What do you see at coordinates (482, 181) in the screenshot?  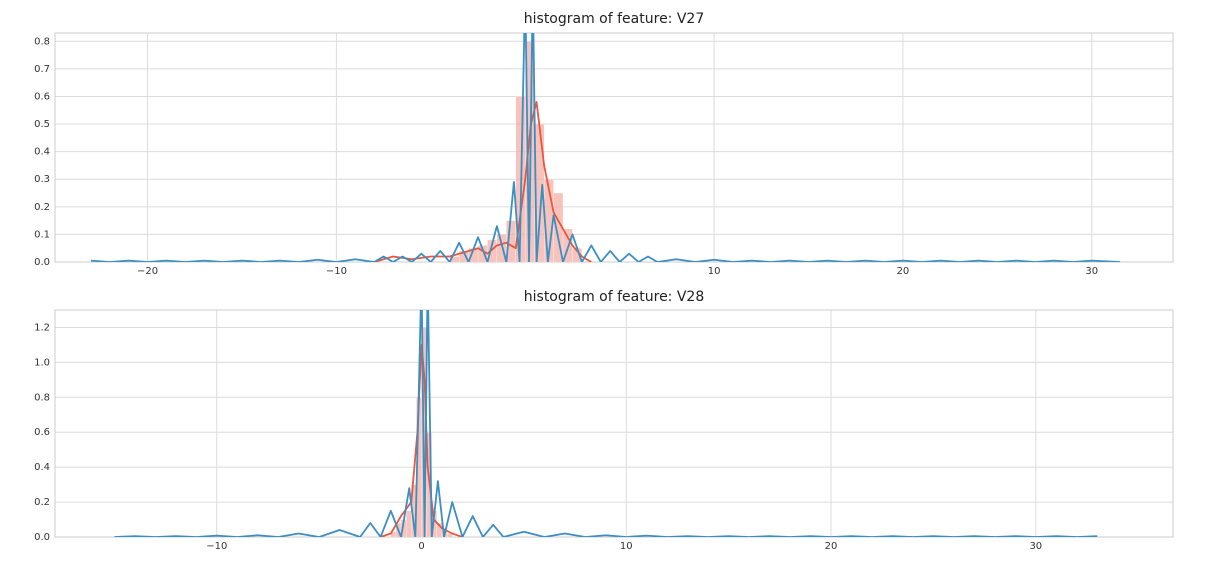 I see `kde-line` at bounding box center [482, 181].